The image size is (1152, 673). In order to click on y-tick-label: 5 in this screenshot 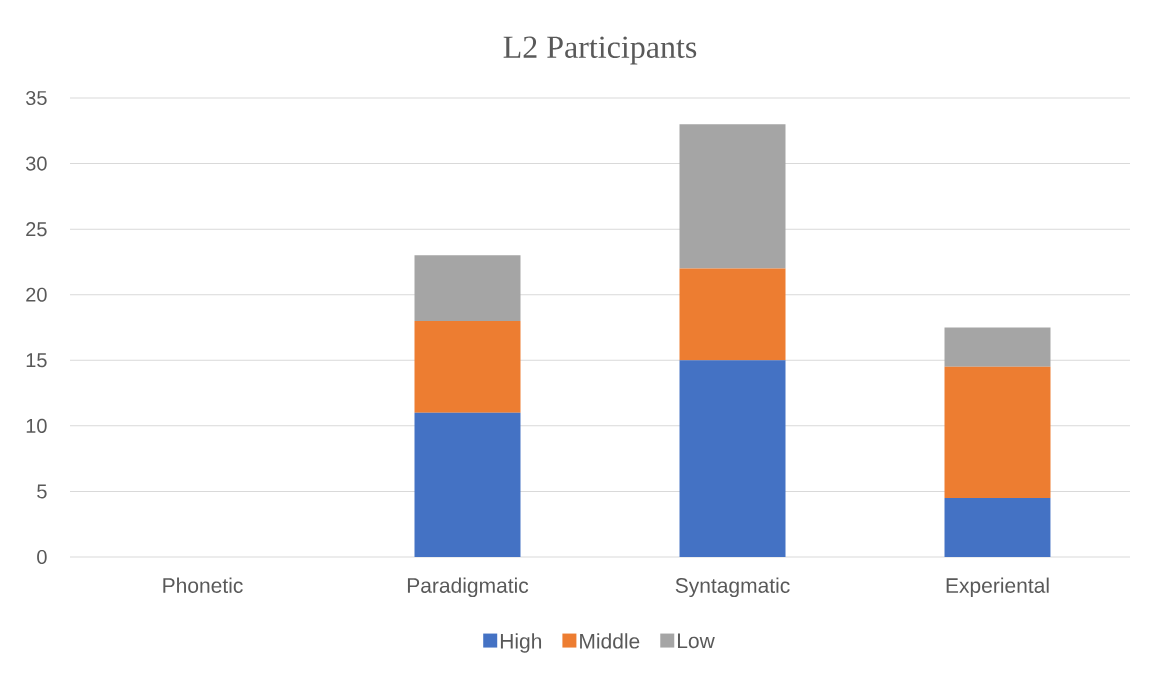, I will do `click(42, 491)`.